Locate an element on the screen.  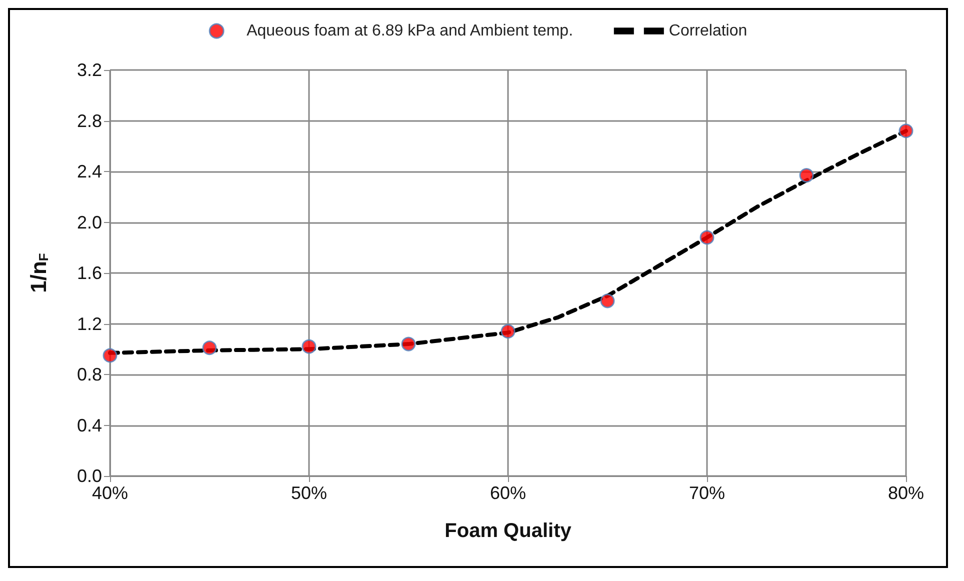
y-tick-label: 0.0 is located at coordinates (89, 476).